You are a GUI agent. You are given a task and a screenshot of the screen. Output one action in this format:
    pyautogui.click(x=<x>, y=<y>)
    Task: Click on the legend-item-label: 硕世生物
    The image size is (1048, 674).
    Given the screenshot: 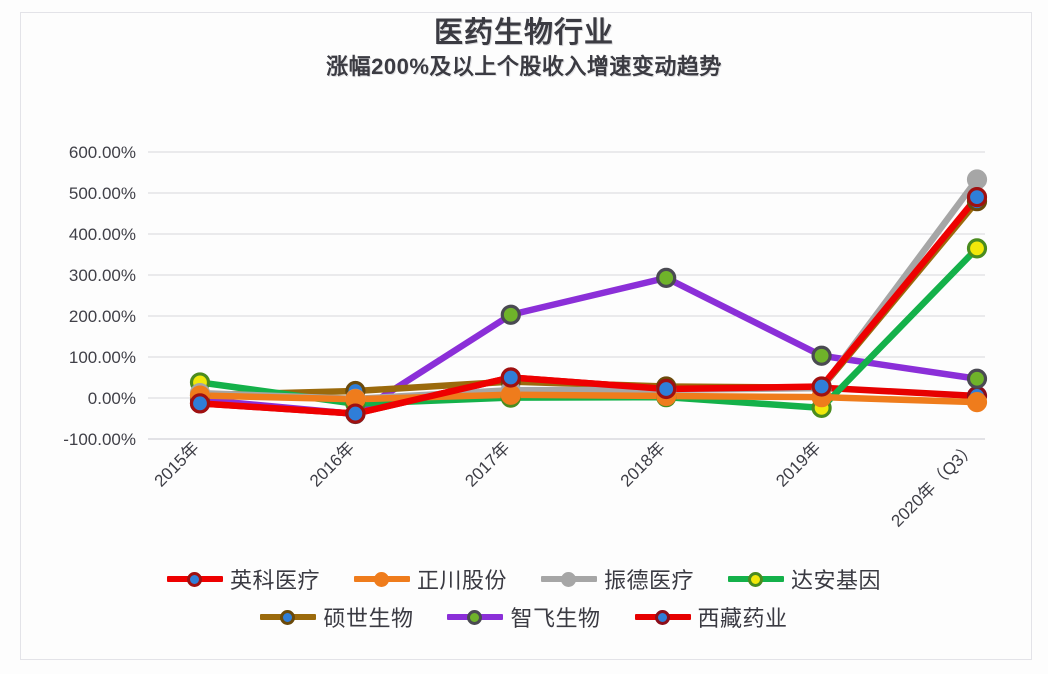 What is the action you would take?
    pyautogui.click(x=368, y=618)
    